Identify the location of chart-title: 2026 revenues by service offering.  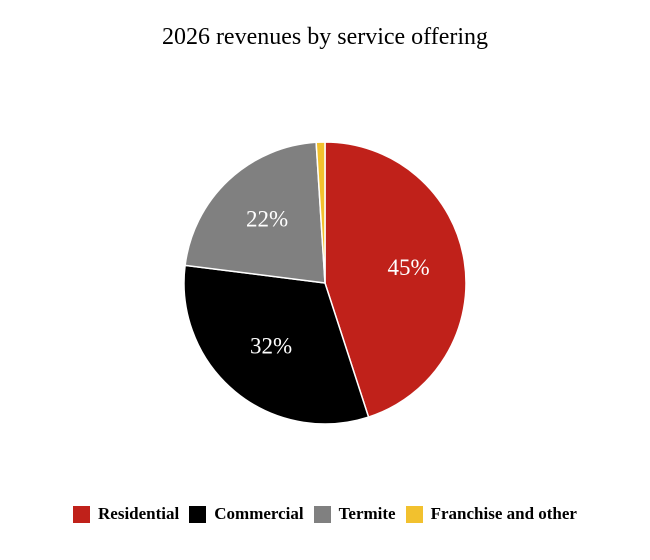
(325, 37).